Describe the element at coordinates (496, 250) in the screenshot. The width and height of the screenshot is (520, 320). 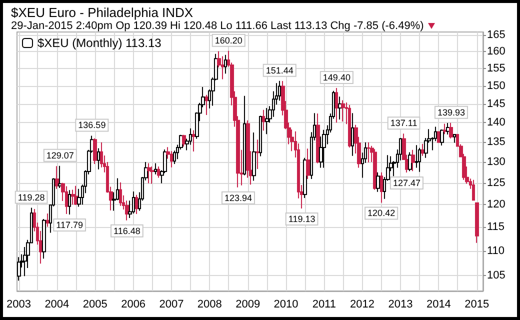
I see `y-tick-label: 110` at that location.